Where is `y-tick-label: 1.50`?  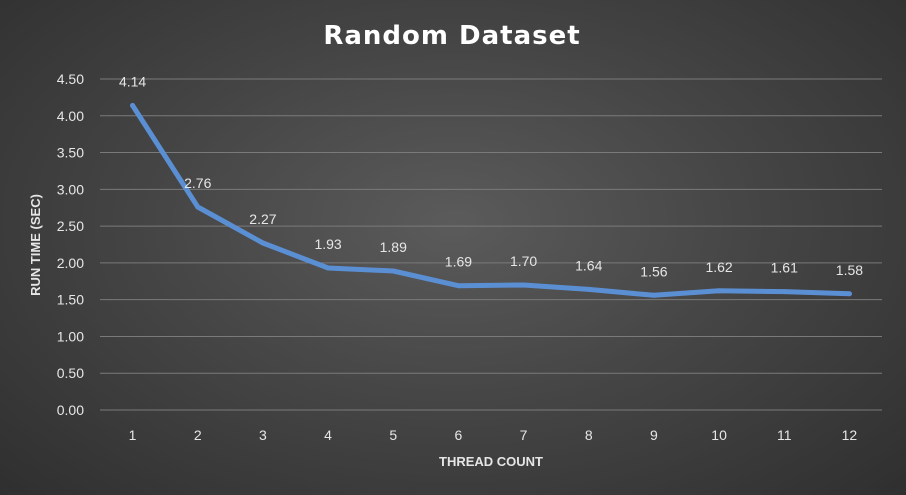 y-tick-label: 1.50 is located at coordinates (70, 300).